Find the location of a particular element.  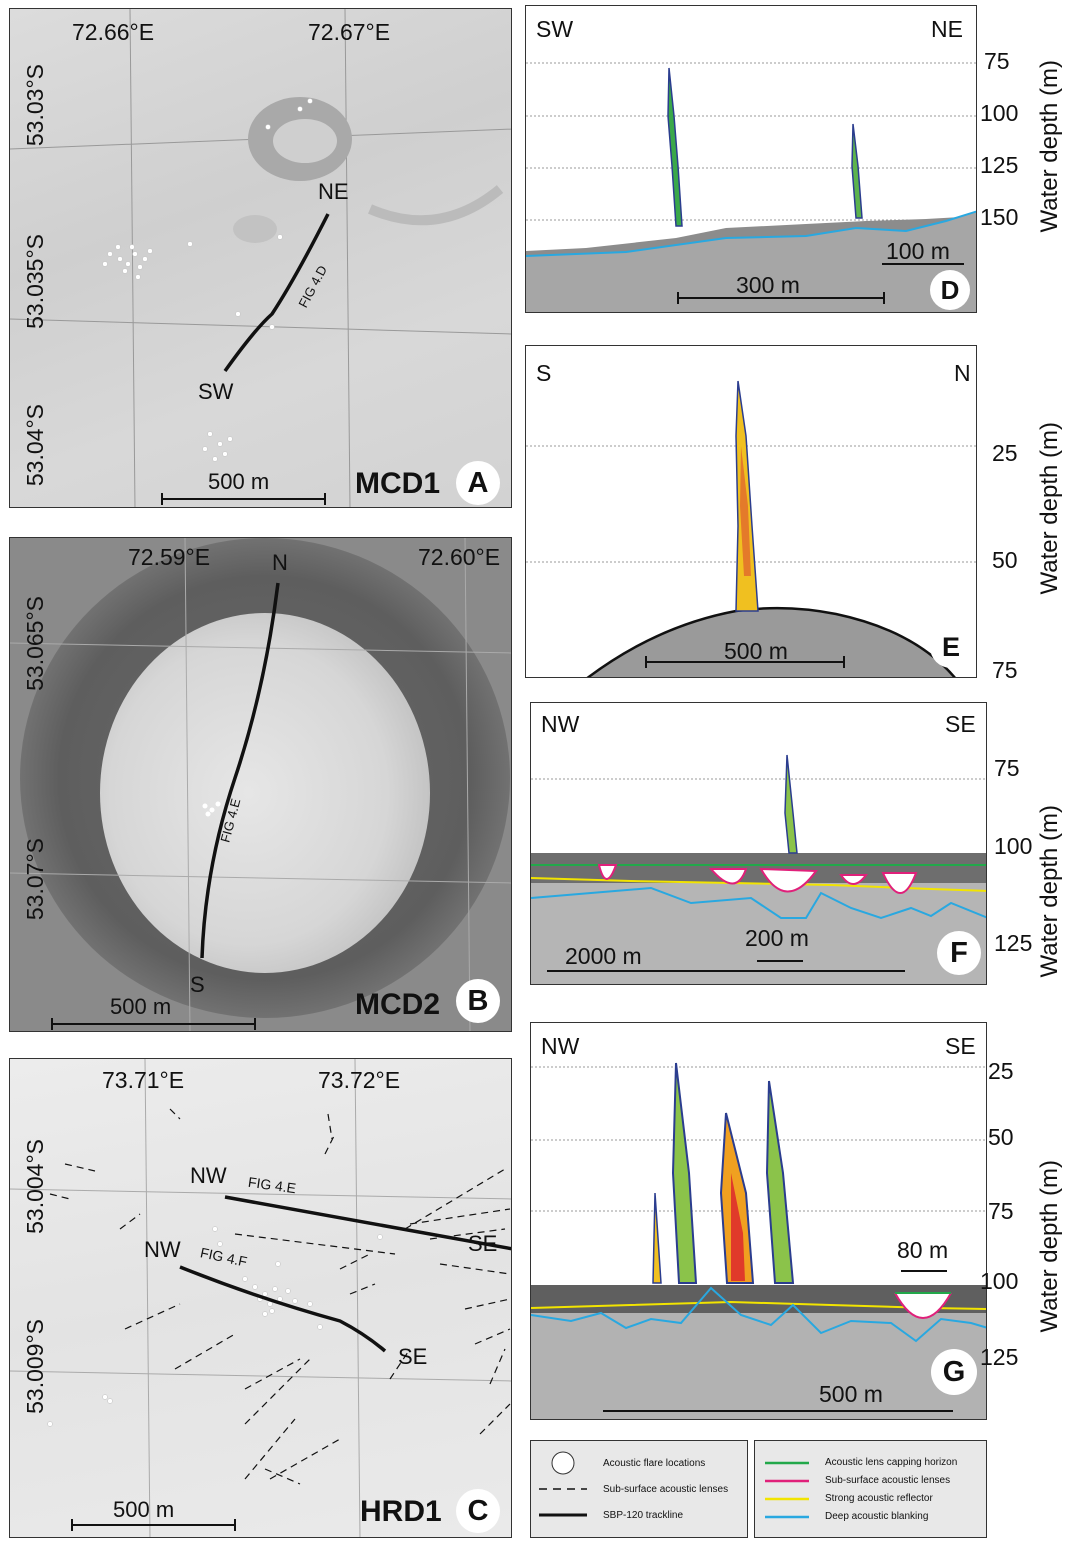

flare-locations-c is located at coordinates (215, 1326).